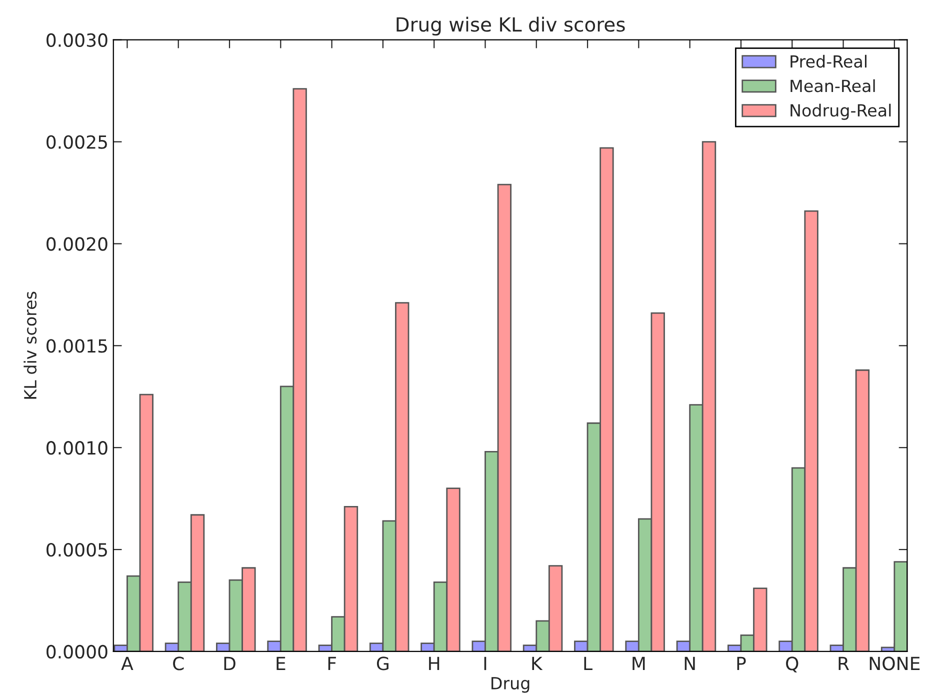 The image size is (945, 699). Describe the element at coordinates (76, 142) in the screenshot. I see `y-tick-label: 0.0025` at that location.